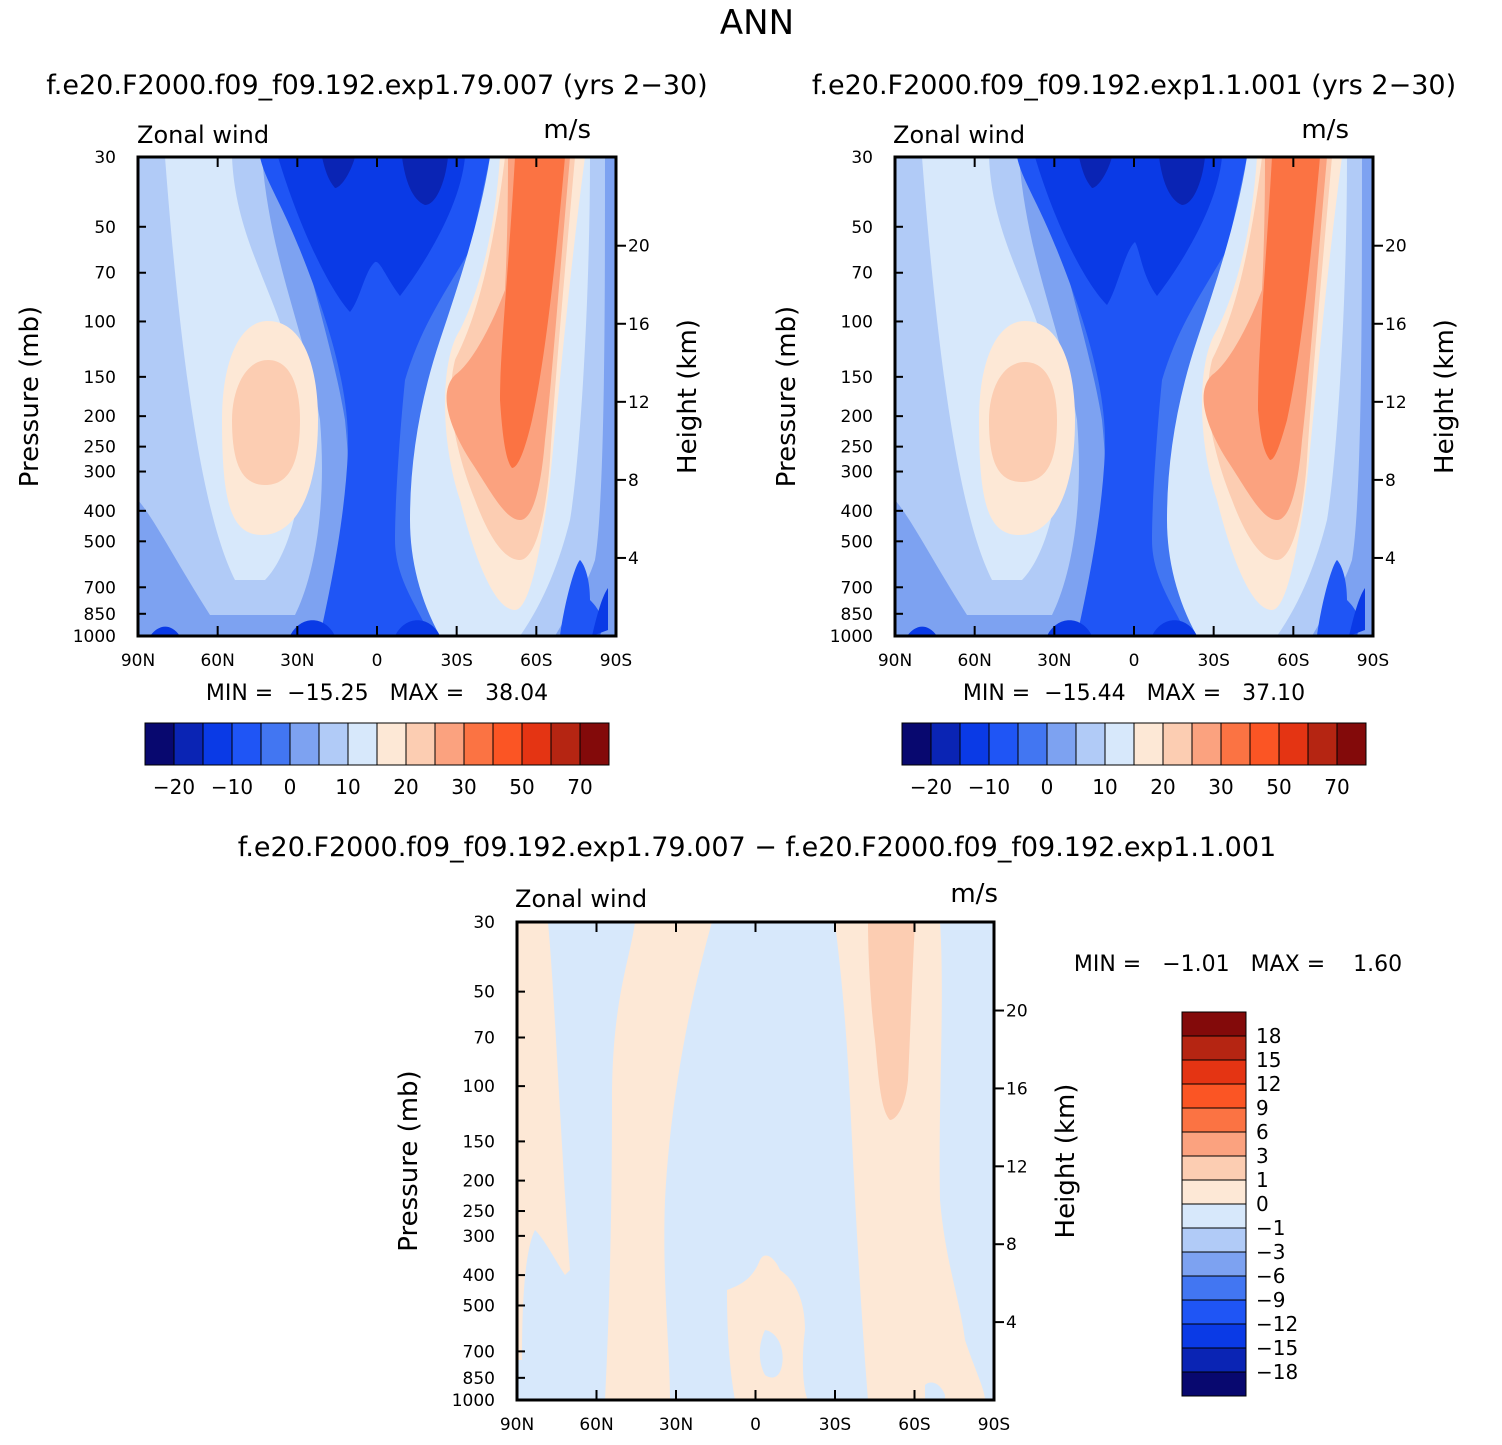 This screenshot has width=1502, height=1445. I want to click on contour-level-3b, so click(1357, 612).